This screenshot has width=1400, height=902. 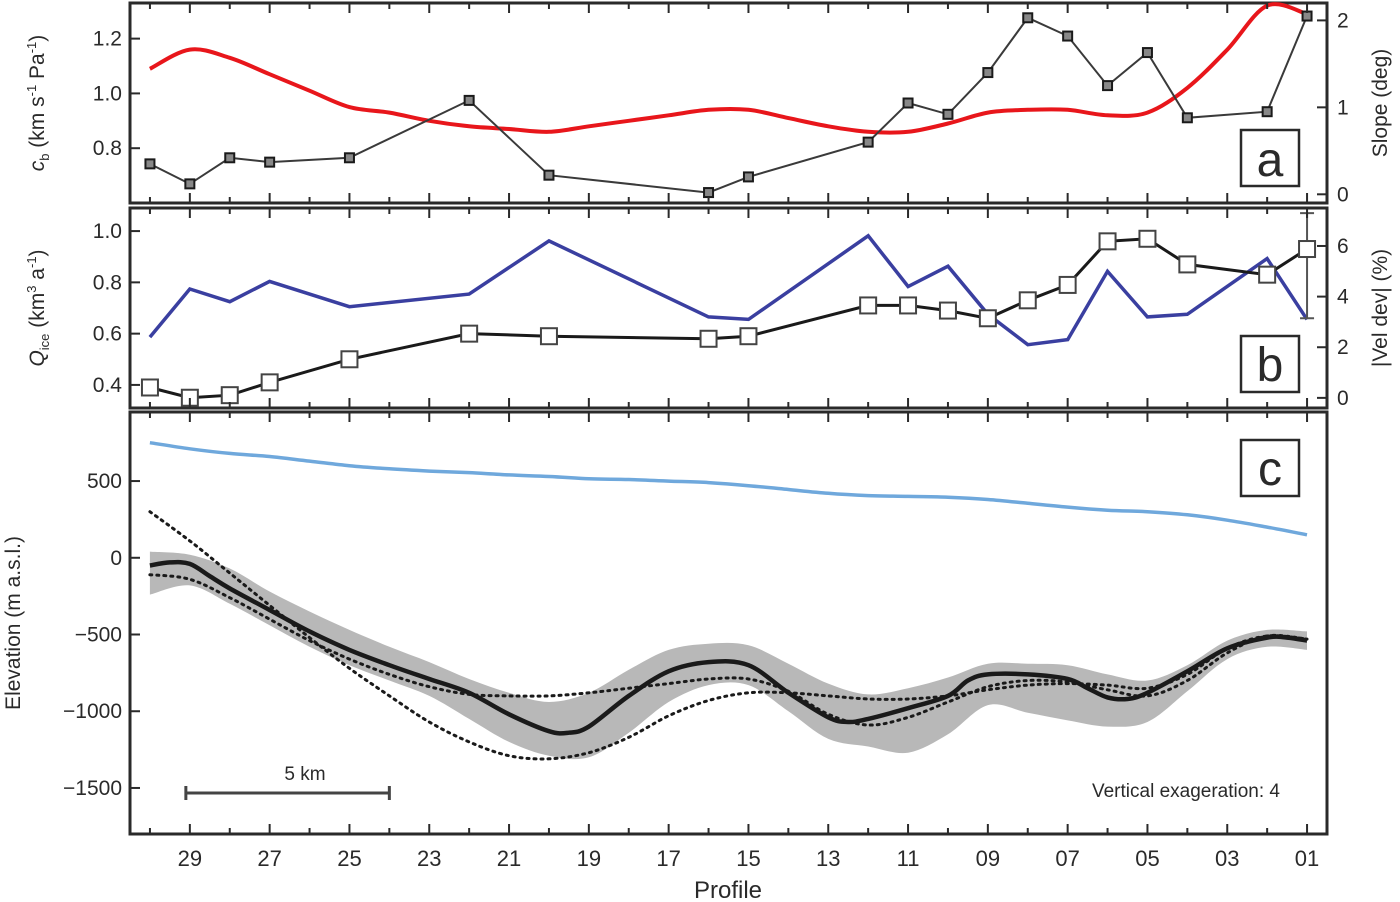 I want to click on panel-a-y-right-tick-label: 0, so click(x=1343, y=194).